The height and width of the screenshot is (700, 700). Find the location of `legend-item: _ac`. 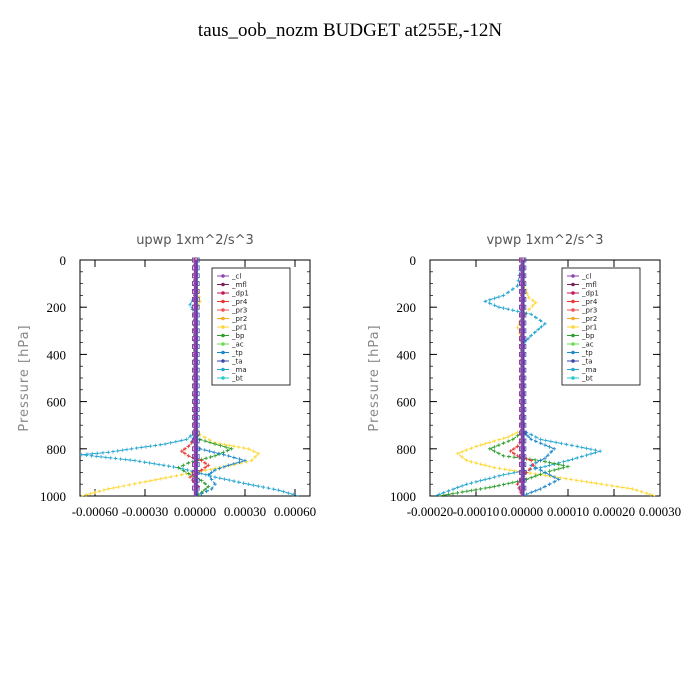

legend-item: _ac is located at coordinates (230, 345).